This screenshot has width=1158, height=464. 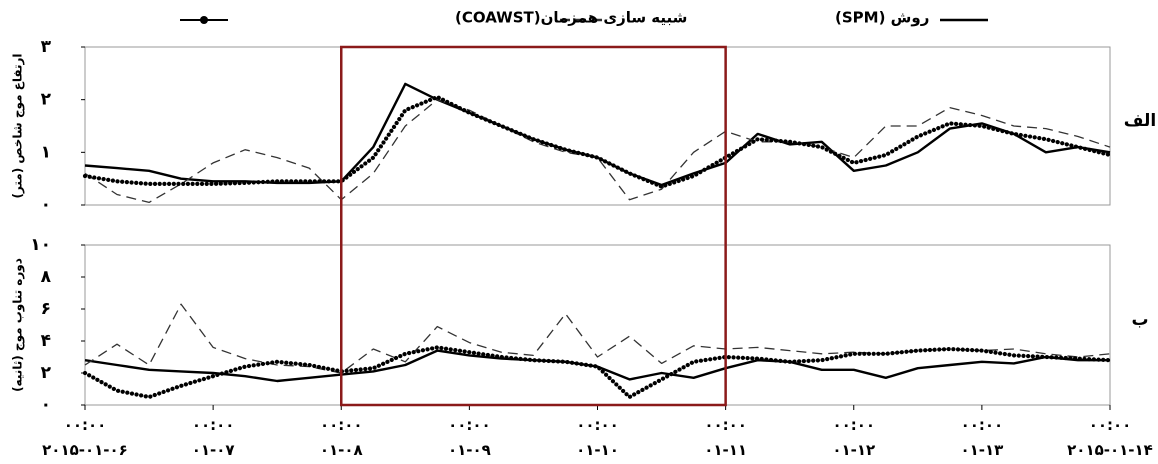 What do you see at coordinates (18, 325) in the screenshot?
I see `y-axis-label: دوره تناوب موج (ثانیه)` at bounding box center [18, 325].